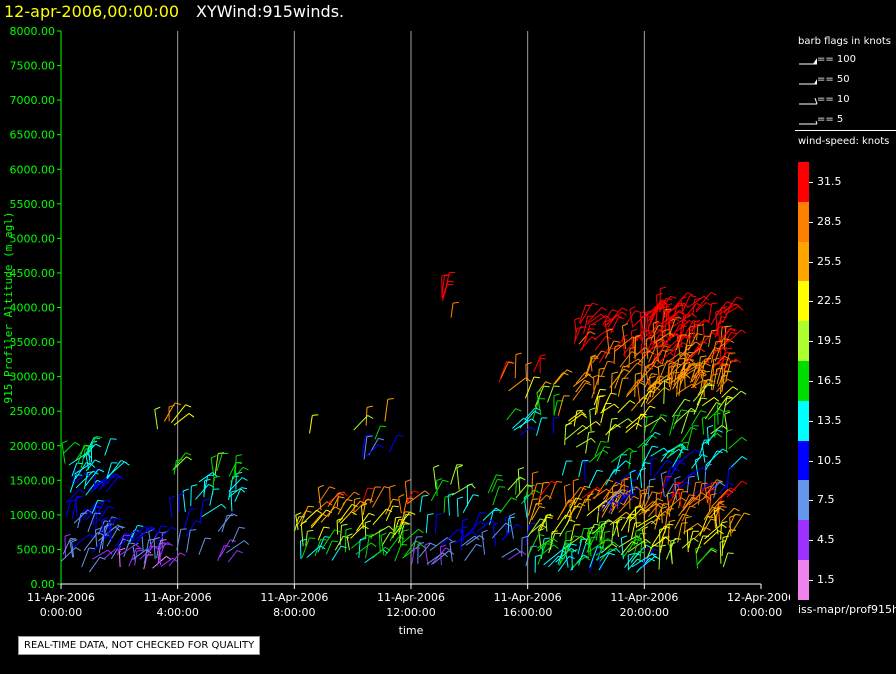 This screenshot has width=896, height=674. What do you see at coordinates (826, 579) in the screenshot?
I see `speed-scale-label: 1.5` at bounding box center [826, 579].